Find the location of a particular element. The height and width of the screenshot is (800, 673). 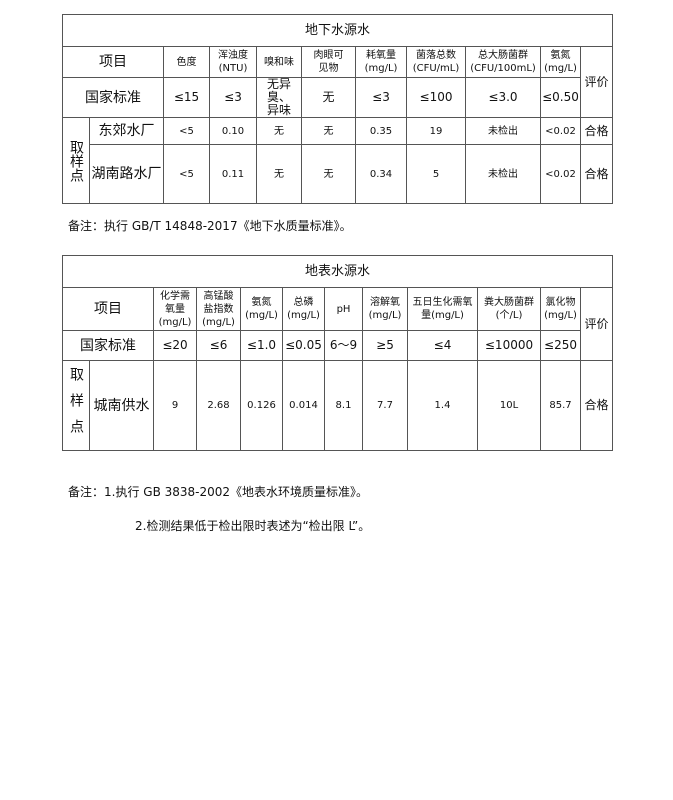

standard-value: 6～9 is located at coordinates (343, 345).